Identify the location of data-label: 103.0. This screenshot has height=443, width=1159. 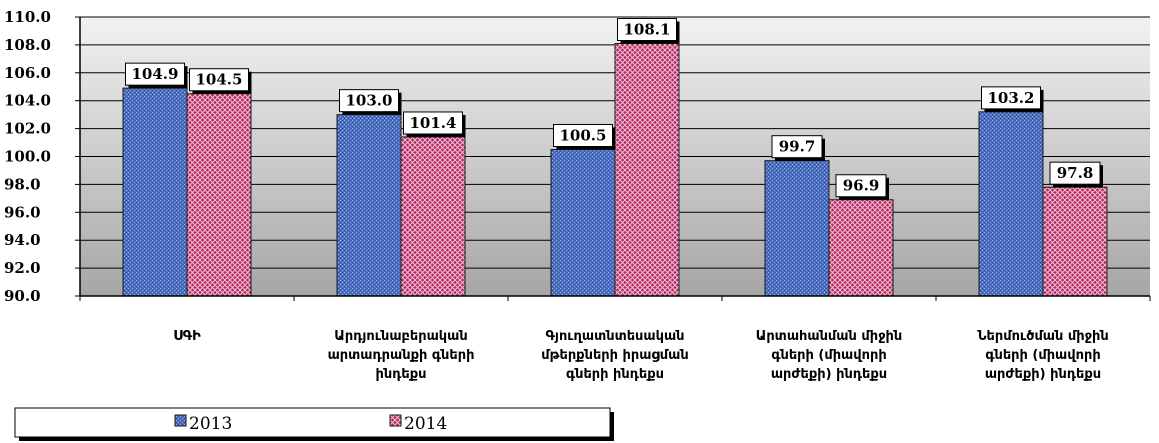
(369, 101).